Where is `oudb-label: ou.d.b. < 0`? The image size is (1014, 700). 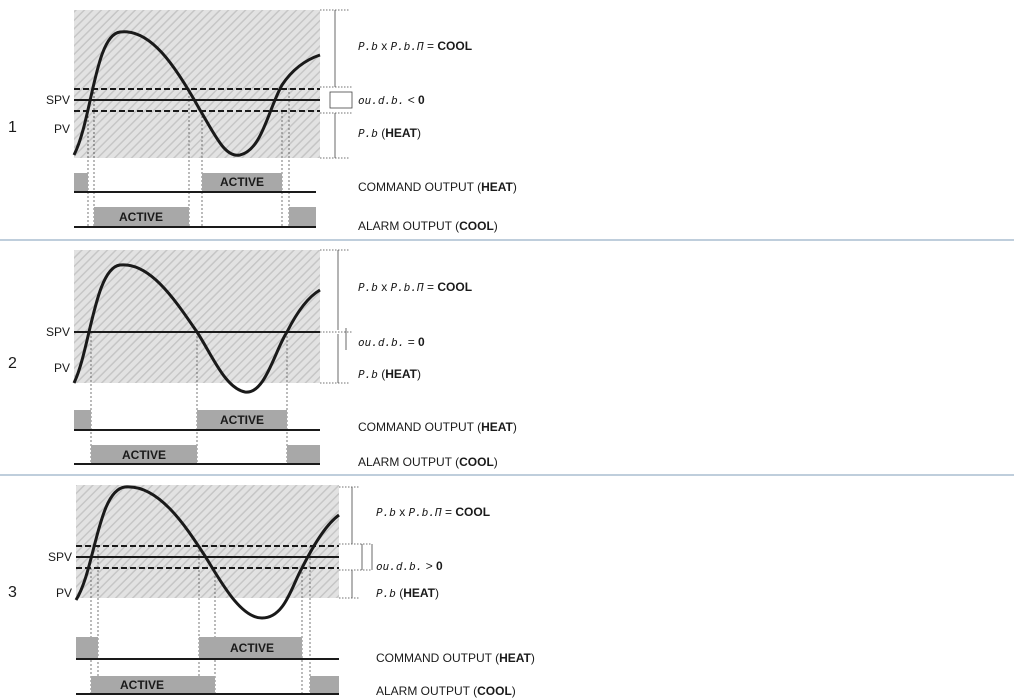 oudb-label: ou.d.b. < 0 is located at coordinates (391, 100).